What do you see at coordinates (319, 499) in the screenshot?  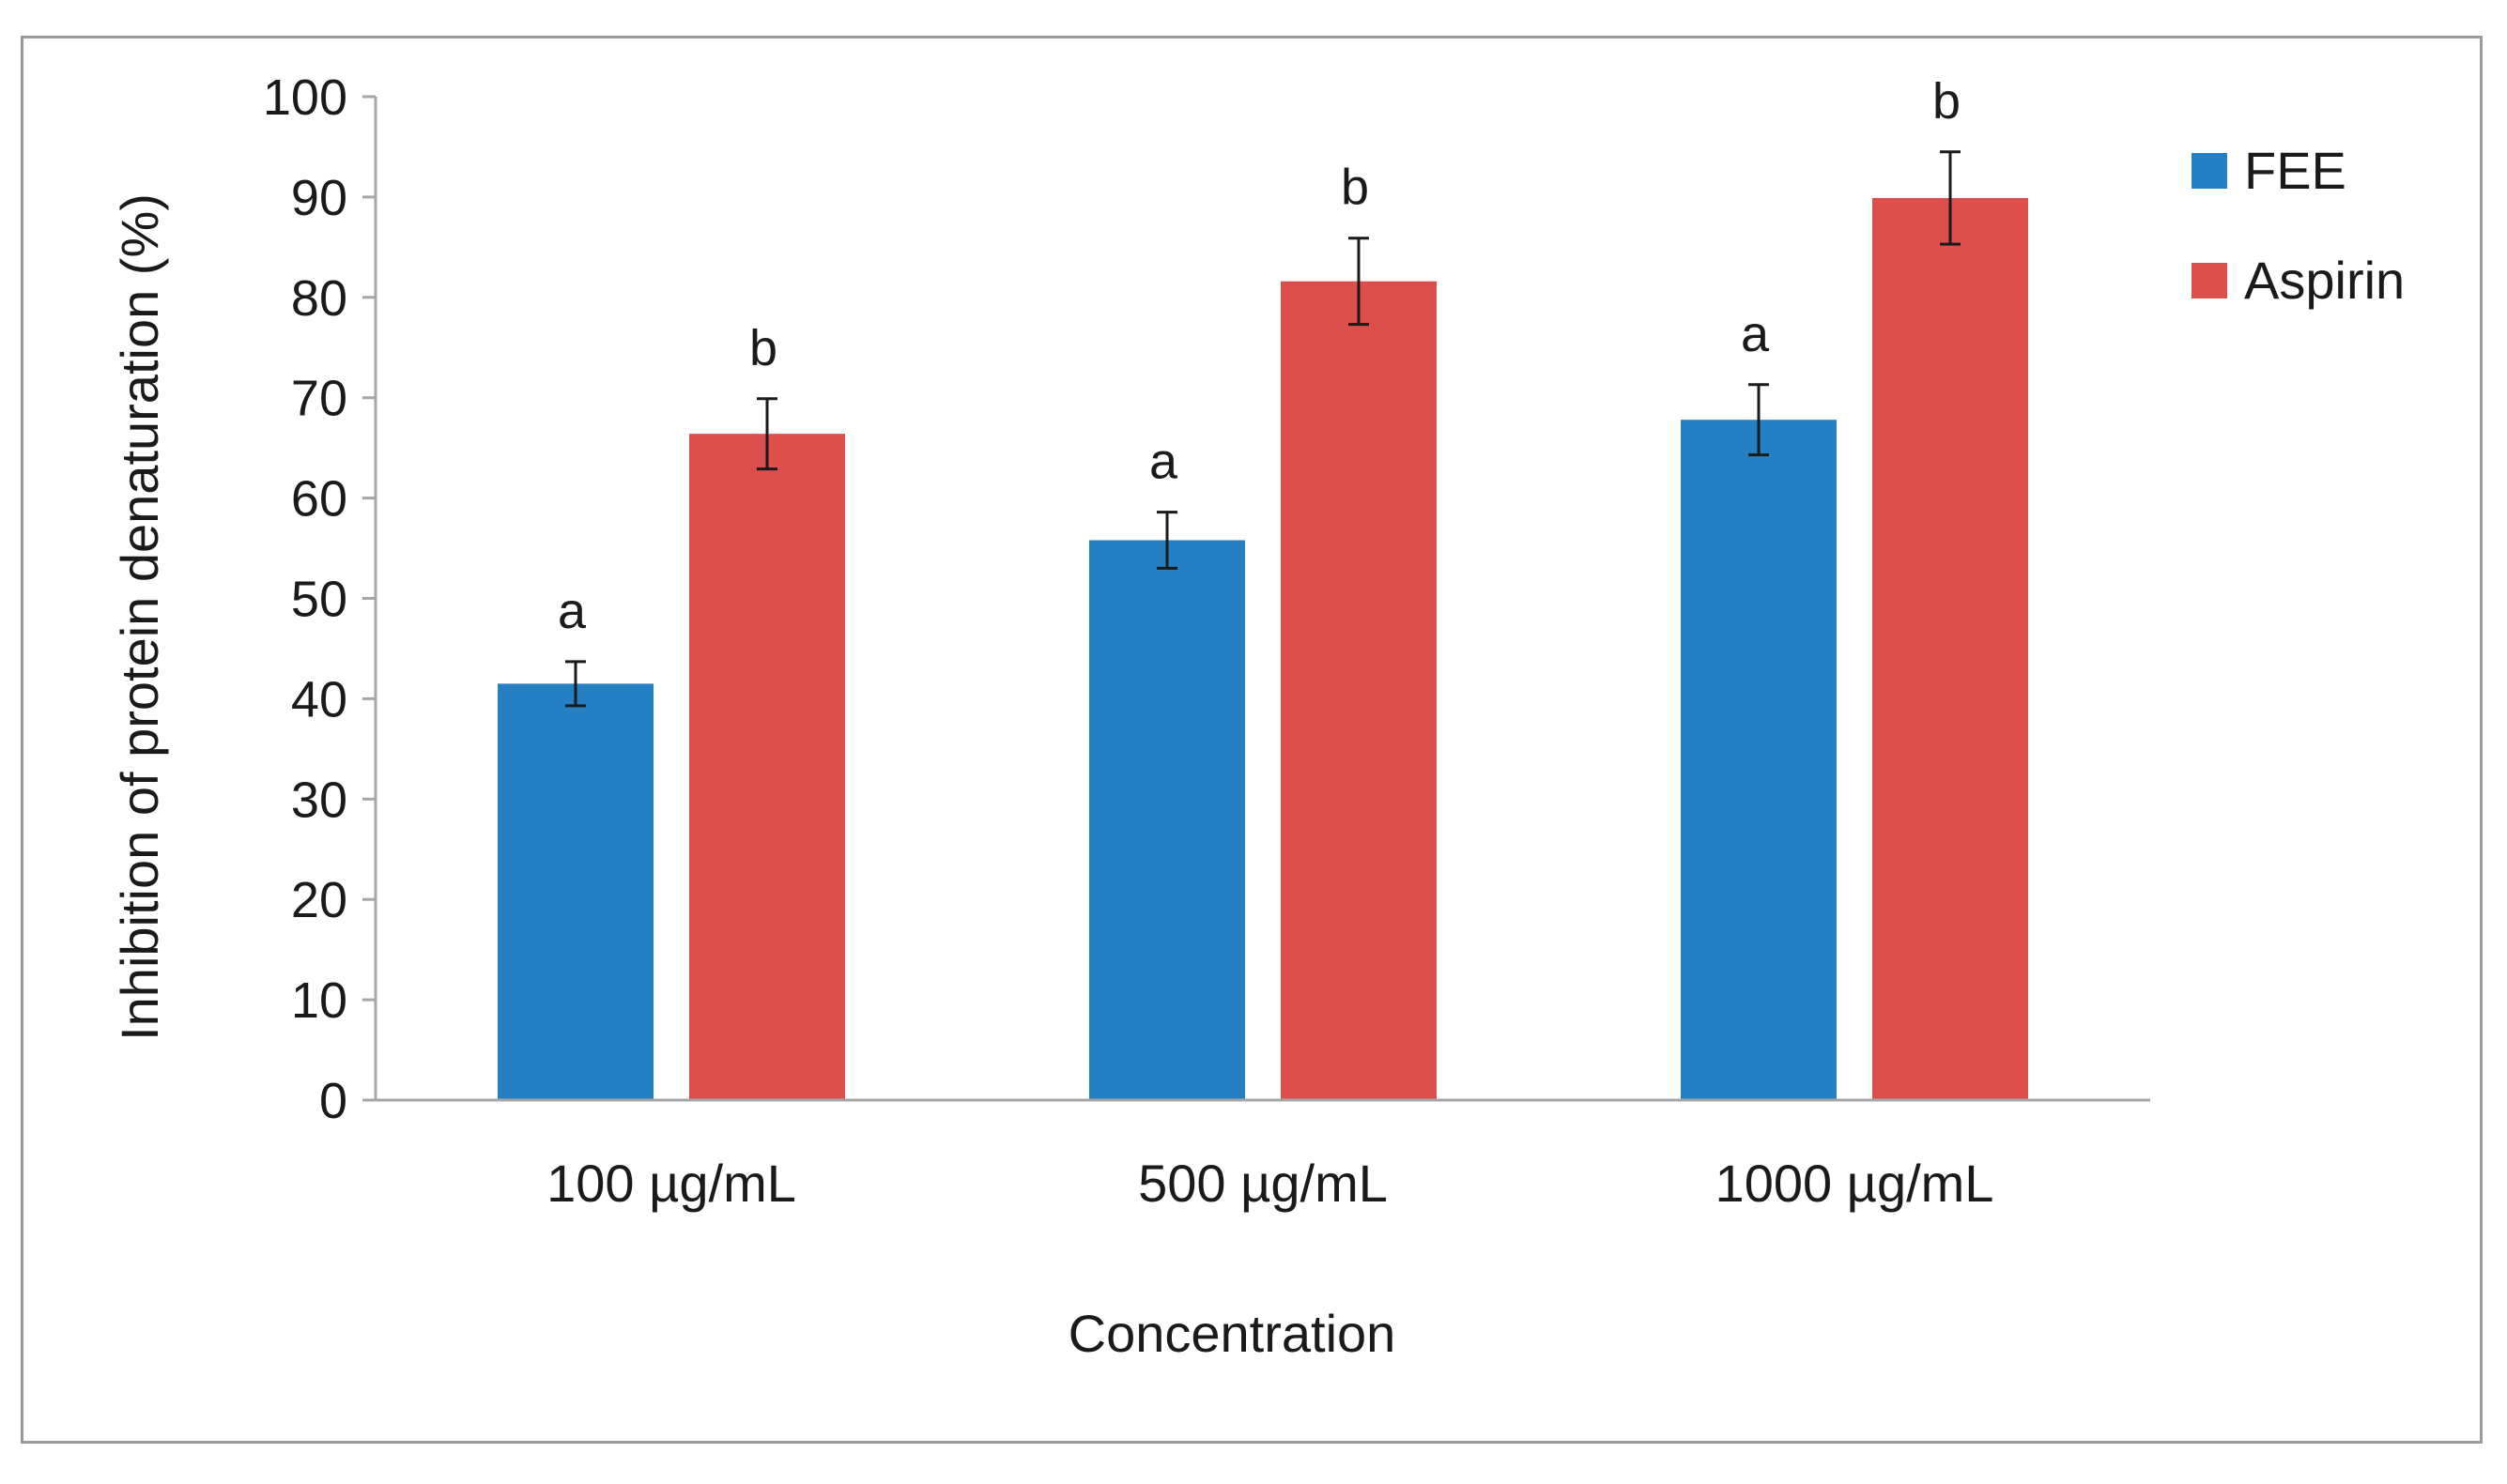 I see `y-tick-label: 60` at bounding box center [319, 499].